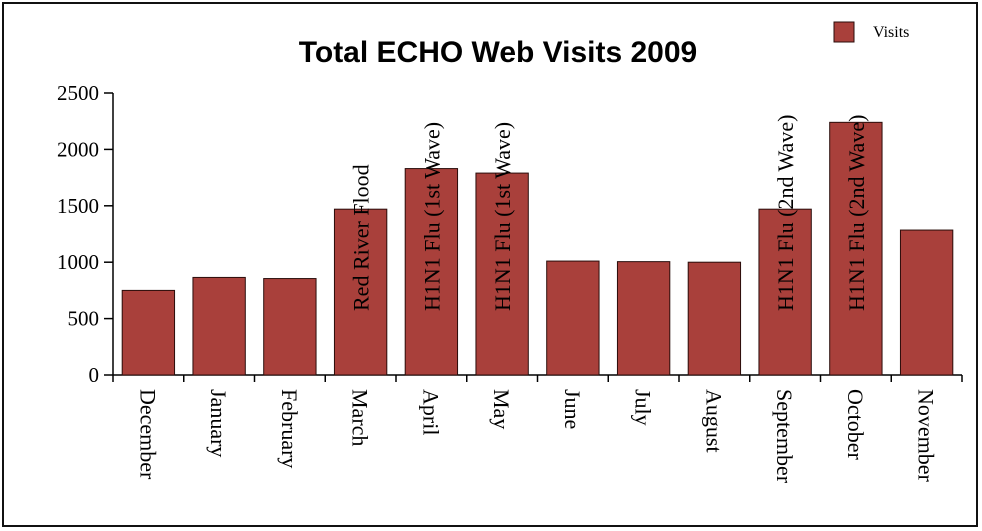  I want to click on x-category-label: February, so click(289, 428).